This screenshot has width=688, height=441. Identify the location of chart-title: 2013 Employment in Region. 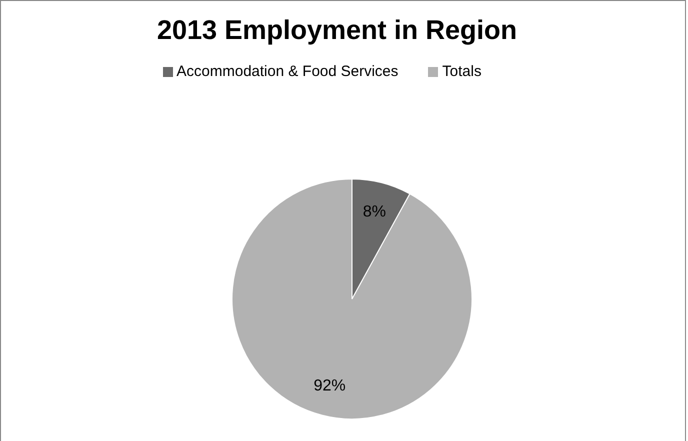
(337, 30).